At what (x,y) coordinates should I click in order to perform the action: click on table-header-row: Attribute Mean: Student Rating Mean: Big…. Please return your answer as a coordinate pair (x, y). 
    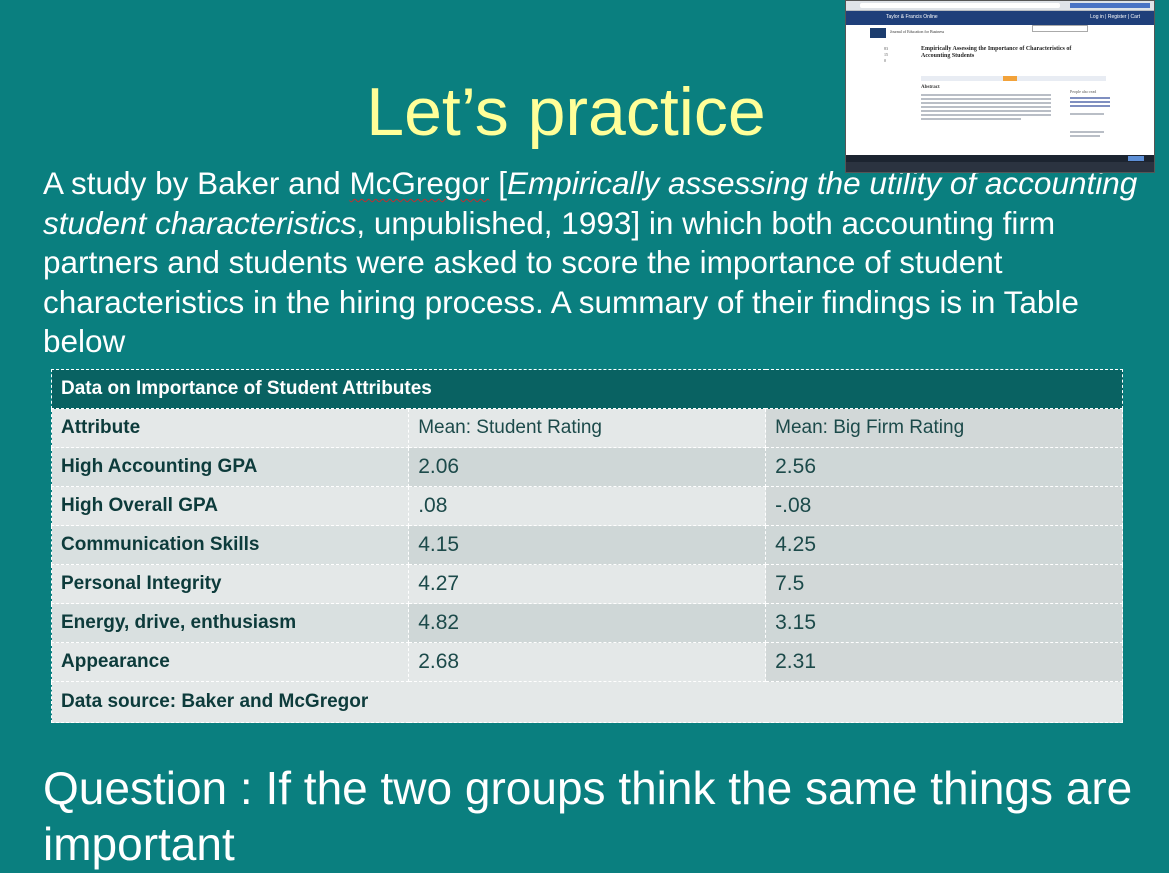
    Looking at the image, I should click on (586, 428).